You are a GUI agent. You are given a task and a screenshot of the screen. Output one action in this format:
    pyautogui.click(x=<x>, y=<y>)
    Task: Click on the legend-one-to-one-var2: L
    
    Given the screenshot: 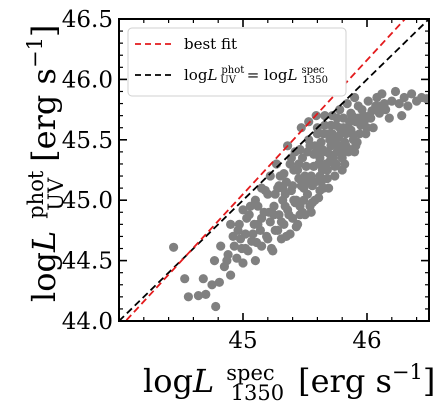 What is the action you would take?
    pyautogui.click(x=292, y=75)
    